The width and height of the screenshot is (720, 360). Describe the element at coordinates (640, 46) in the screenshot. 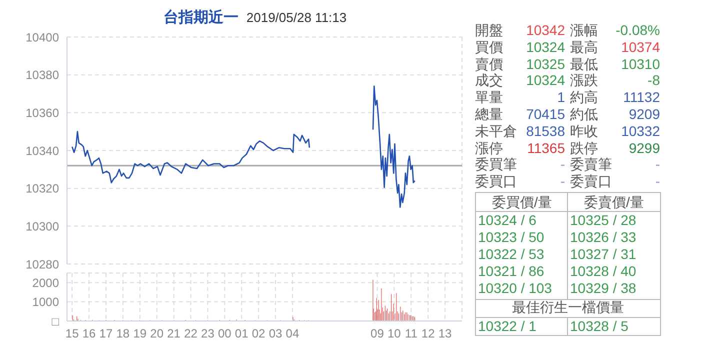

I see `text: 10374` at that location.